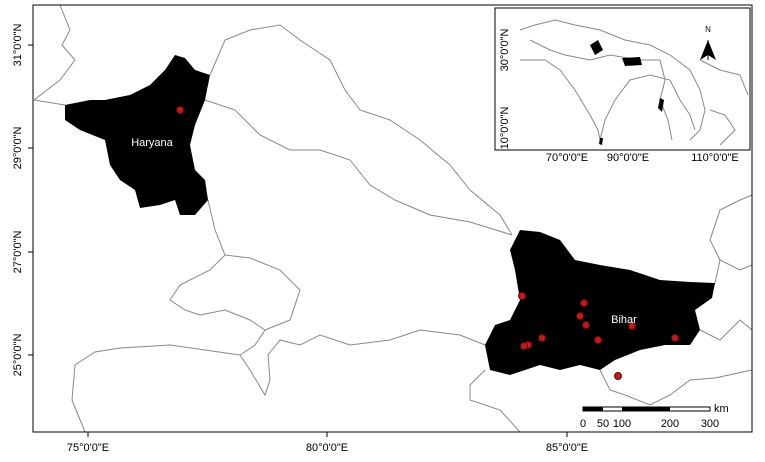 This screenshot has width=765, height=462. What do you see at coordinates (603, 424) in the screenshot?
I see `scale-label: 50` at bounding box center [603, 424].